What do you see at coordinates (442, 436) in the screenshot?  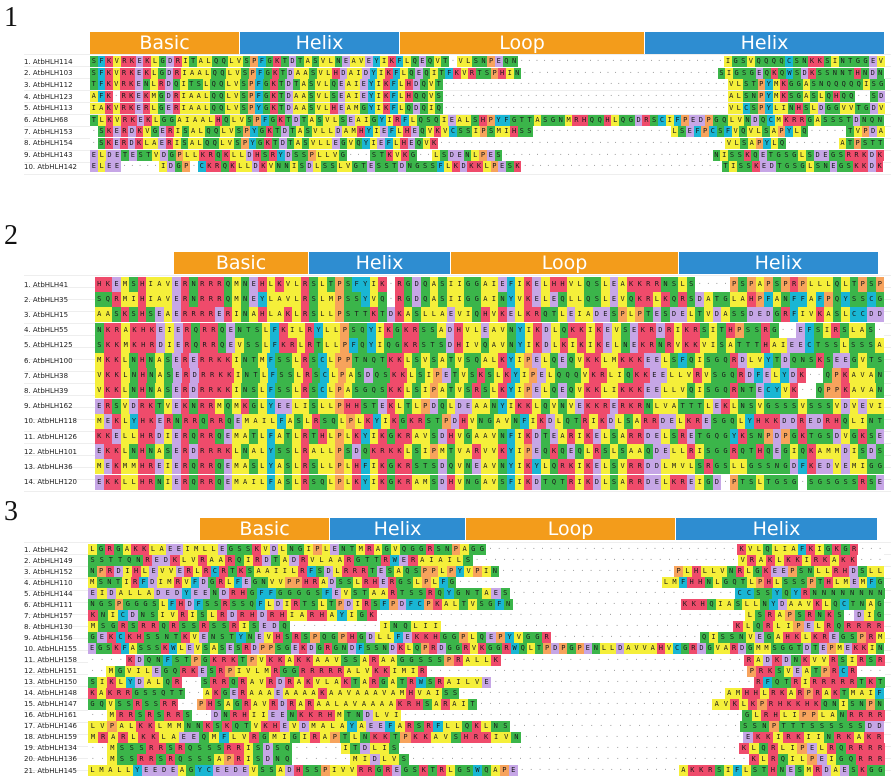 I see `residue: D` at bounding box center [442, 436].